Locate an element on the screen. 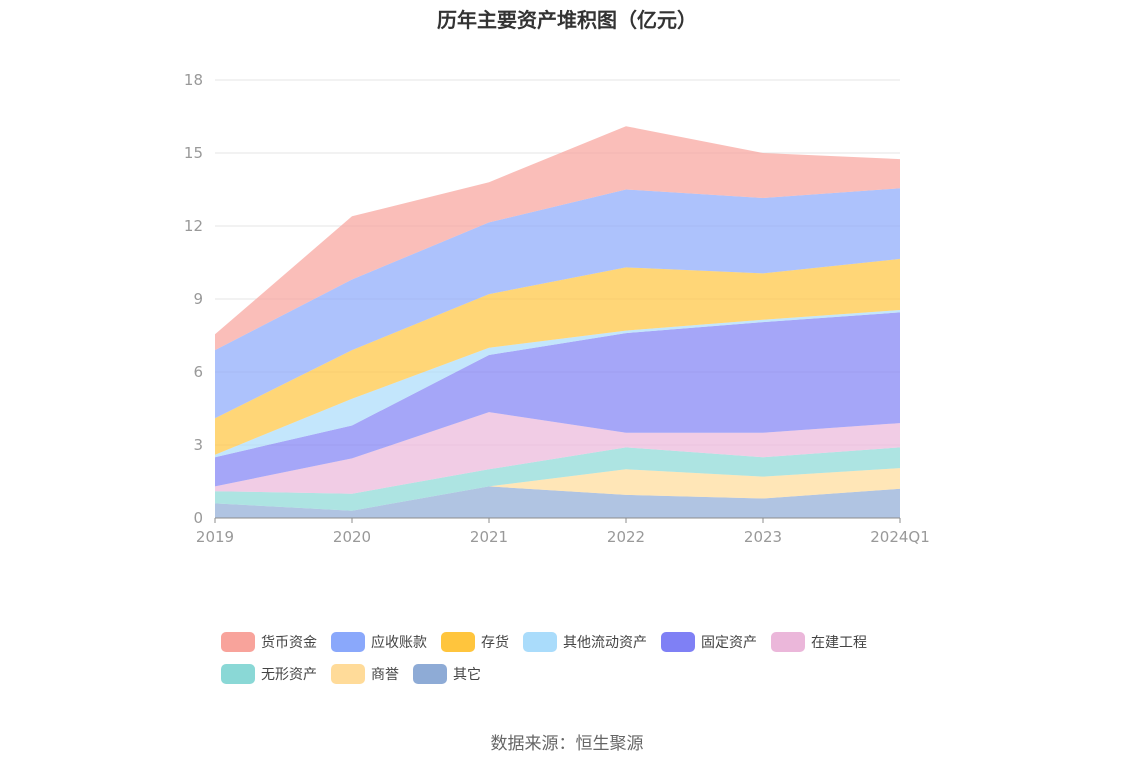 The image size is (1134, 766). legend: 货币资金 应收账款 存货 其他流动资产 固定资产 在建工程无形资产 商誉 其它 is located at coordinates (581, 658).